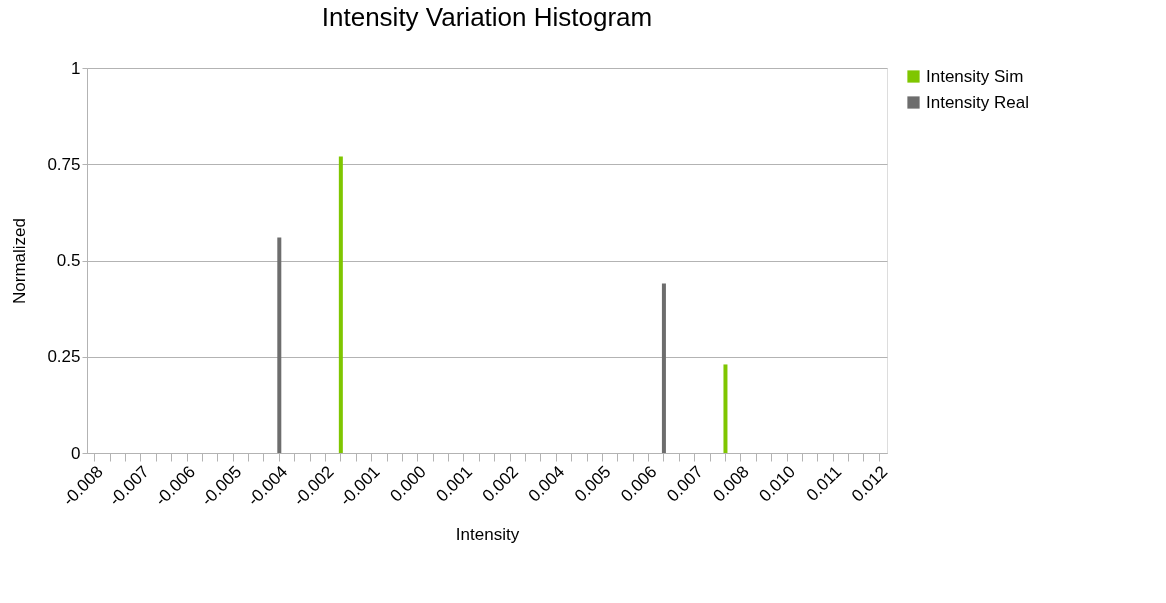 The width and height of the screenshot is (1166, 603). What do you see at coordinates (76, 453) in the screenshot?
I see `y-tick-label: 0` at bounding box center [76, 453].